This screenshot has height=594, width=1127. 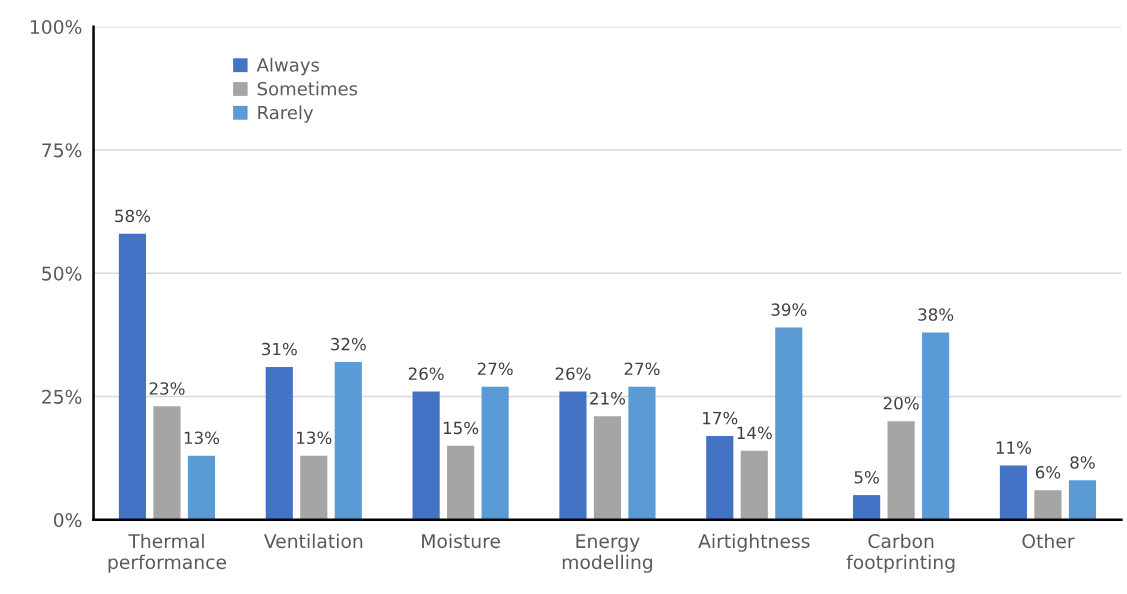 What do you see at coordinates (754, 542) in the screenshot?
I see `x-tick-label: Airtightness` at bounding box center [754, 542].